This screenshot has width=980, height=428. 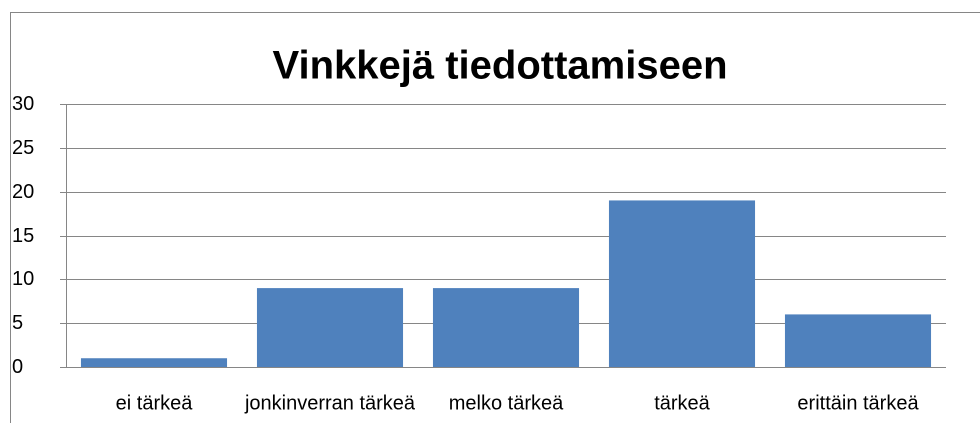 What do you see at coordinates (858, 403) in the screenshot?
I see `x-tick-label: erittäin tärkeä` at bounding box center [858, 403].